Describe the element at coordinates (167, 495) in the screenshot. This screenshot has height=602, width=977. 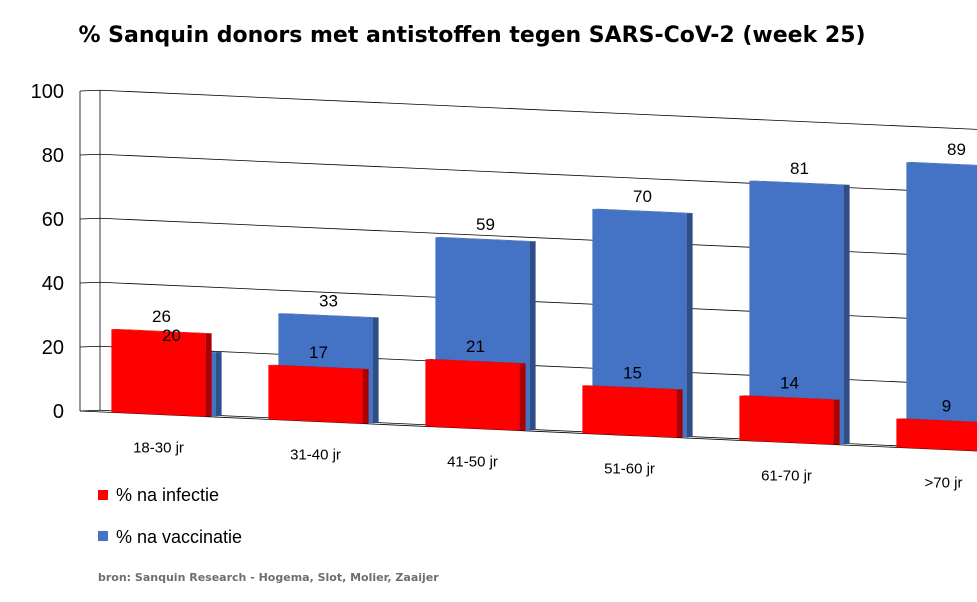
I see `legend-label-infectie: % na infectie` at that location.